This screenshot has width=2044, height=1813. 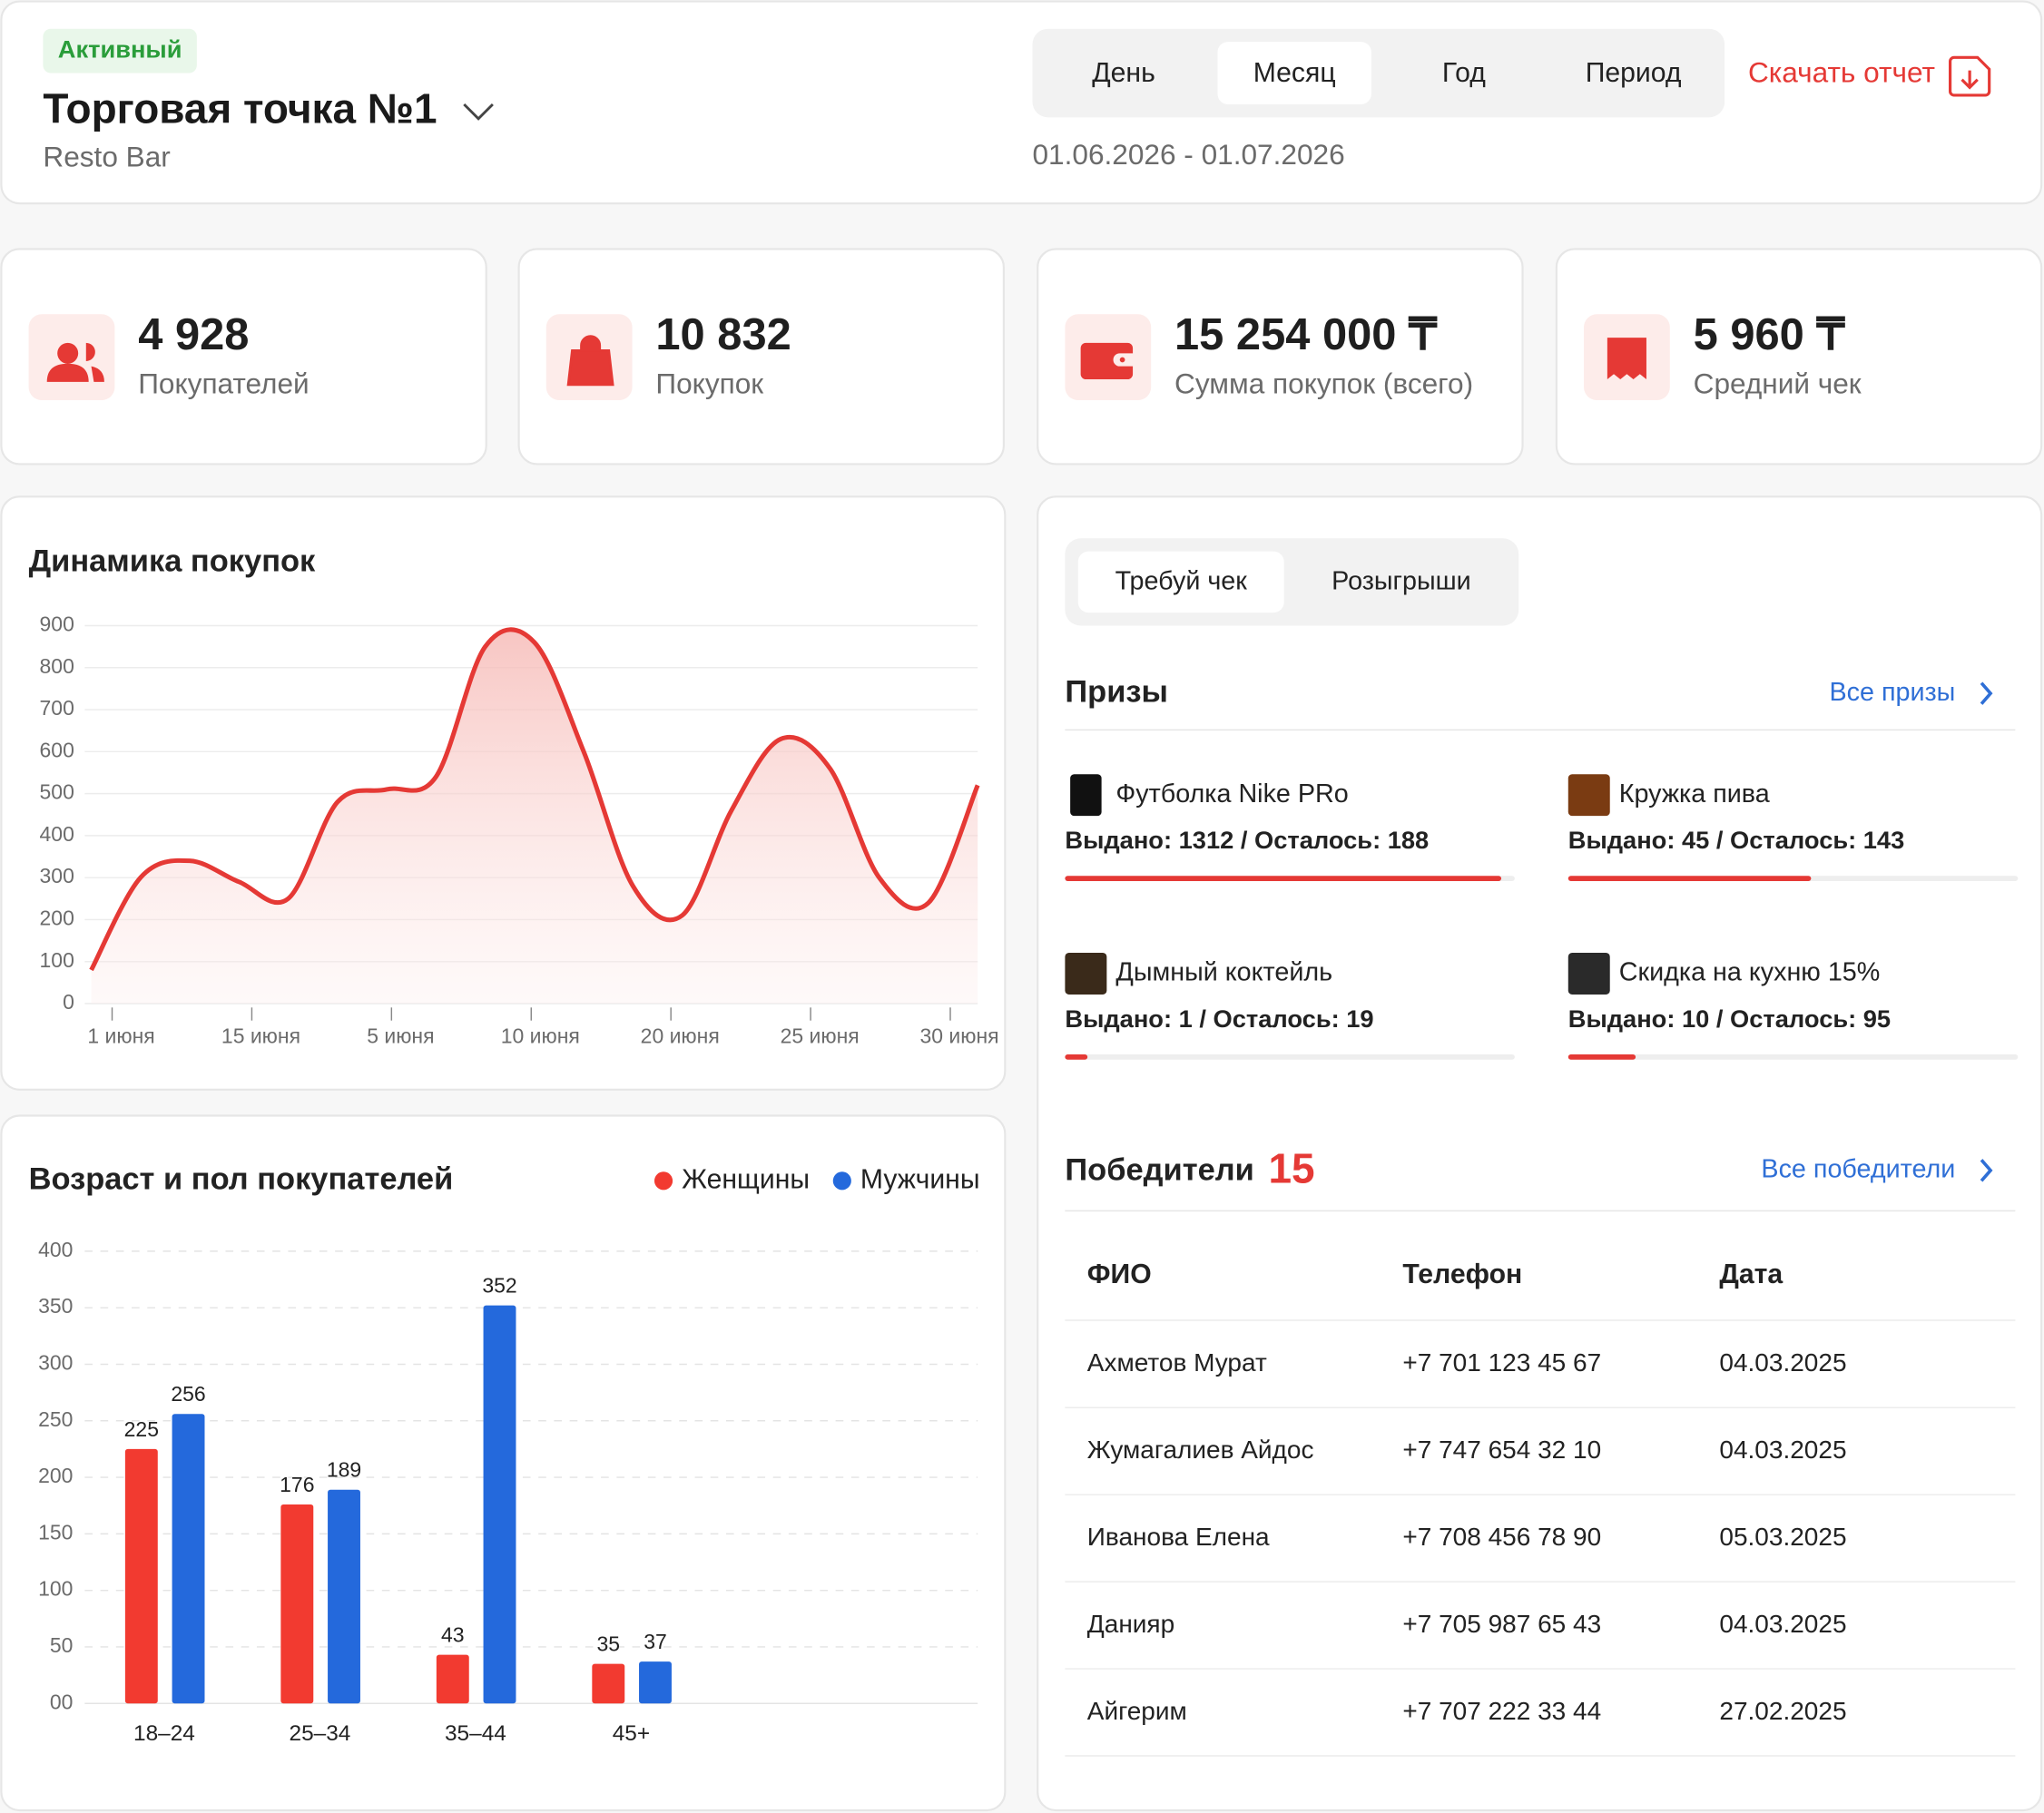 I want to click on y-tick-label: 400, so click(x=57, y=834).